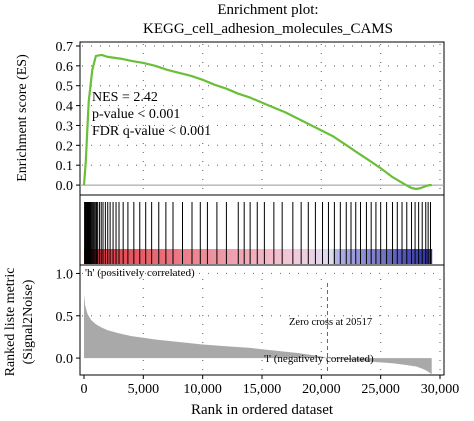 The image size is (474, 421). I want to click on es-y-tick-label: 0.7, so click(65, 47).